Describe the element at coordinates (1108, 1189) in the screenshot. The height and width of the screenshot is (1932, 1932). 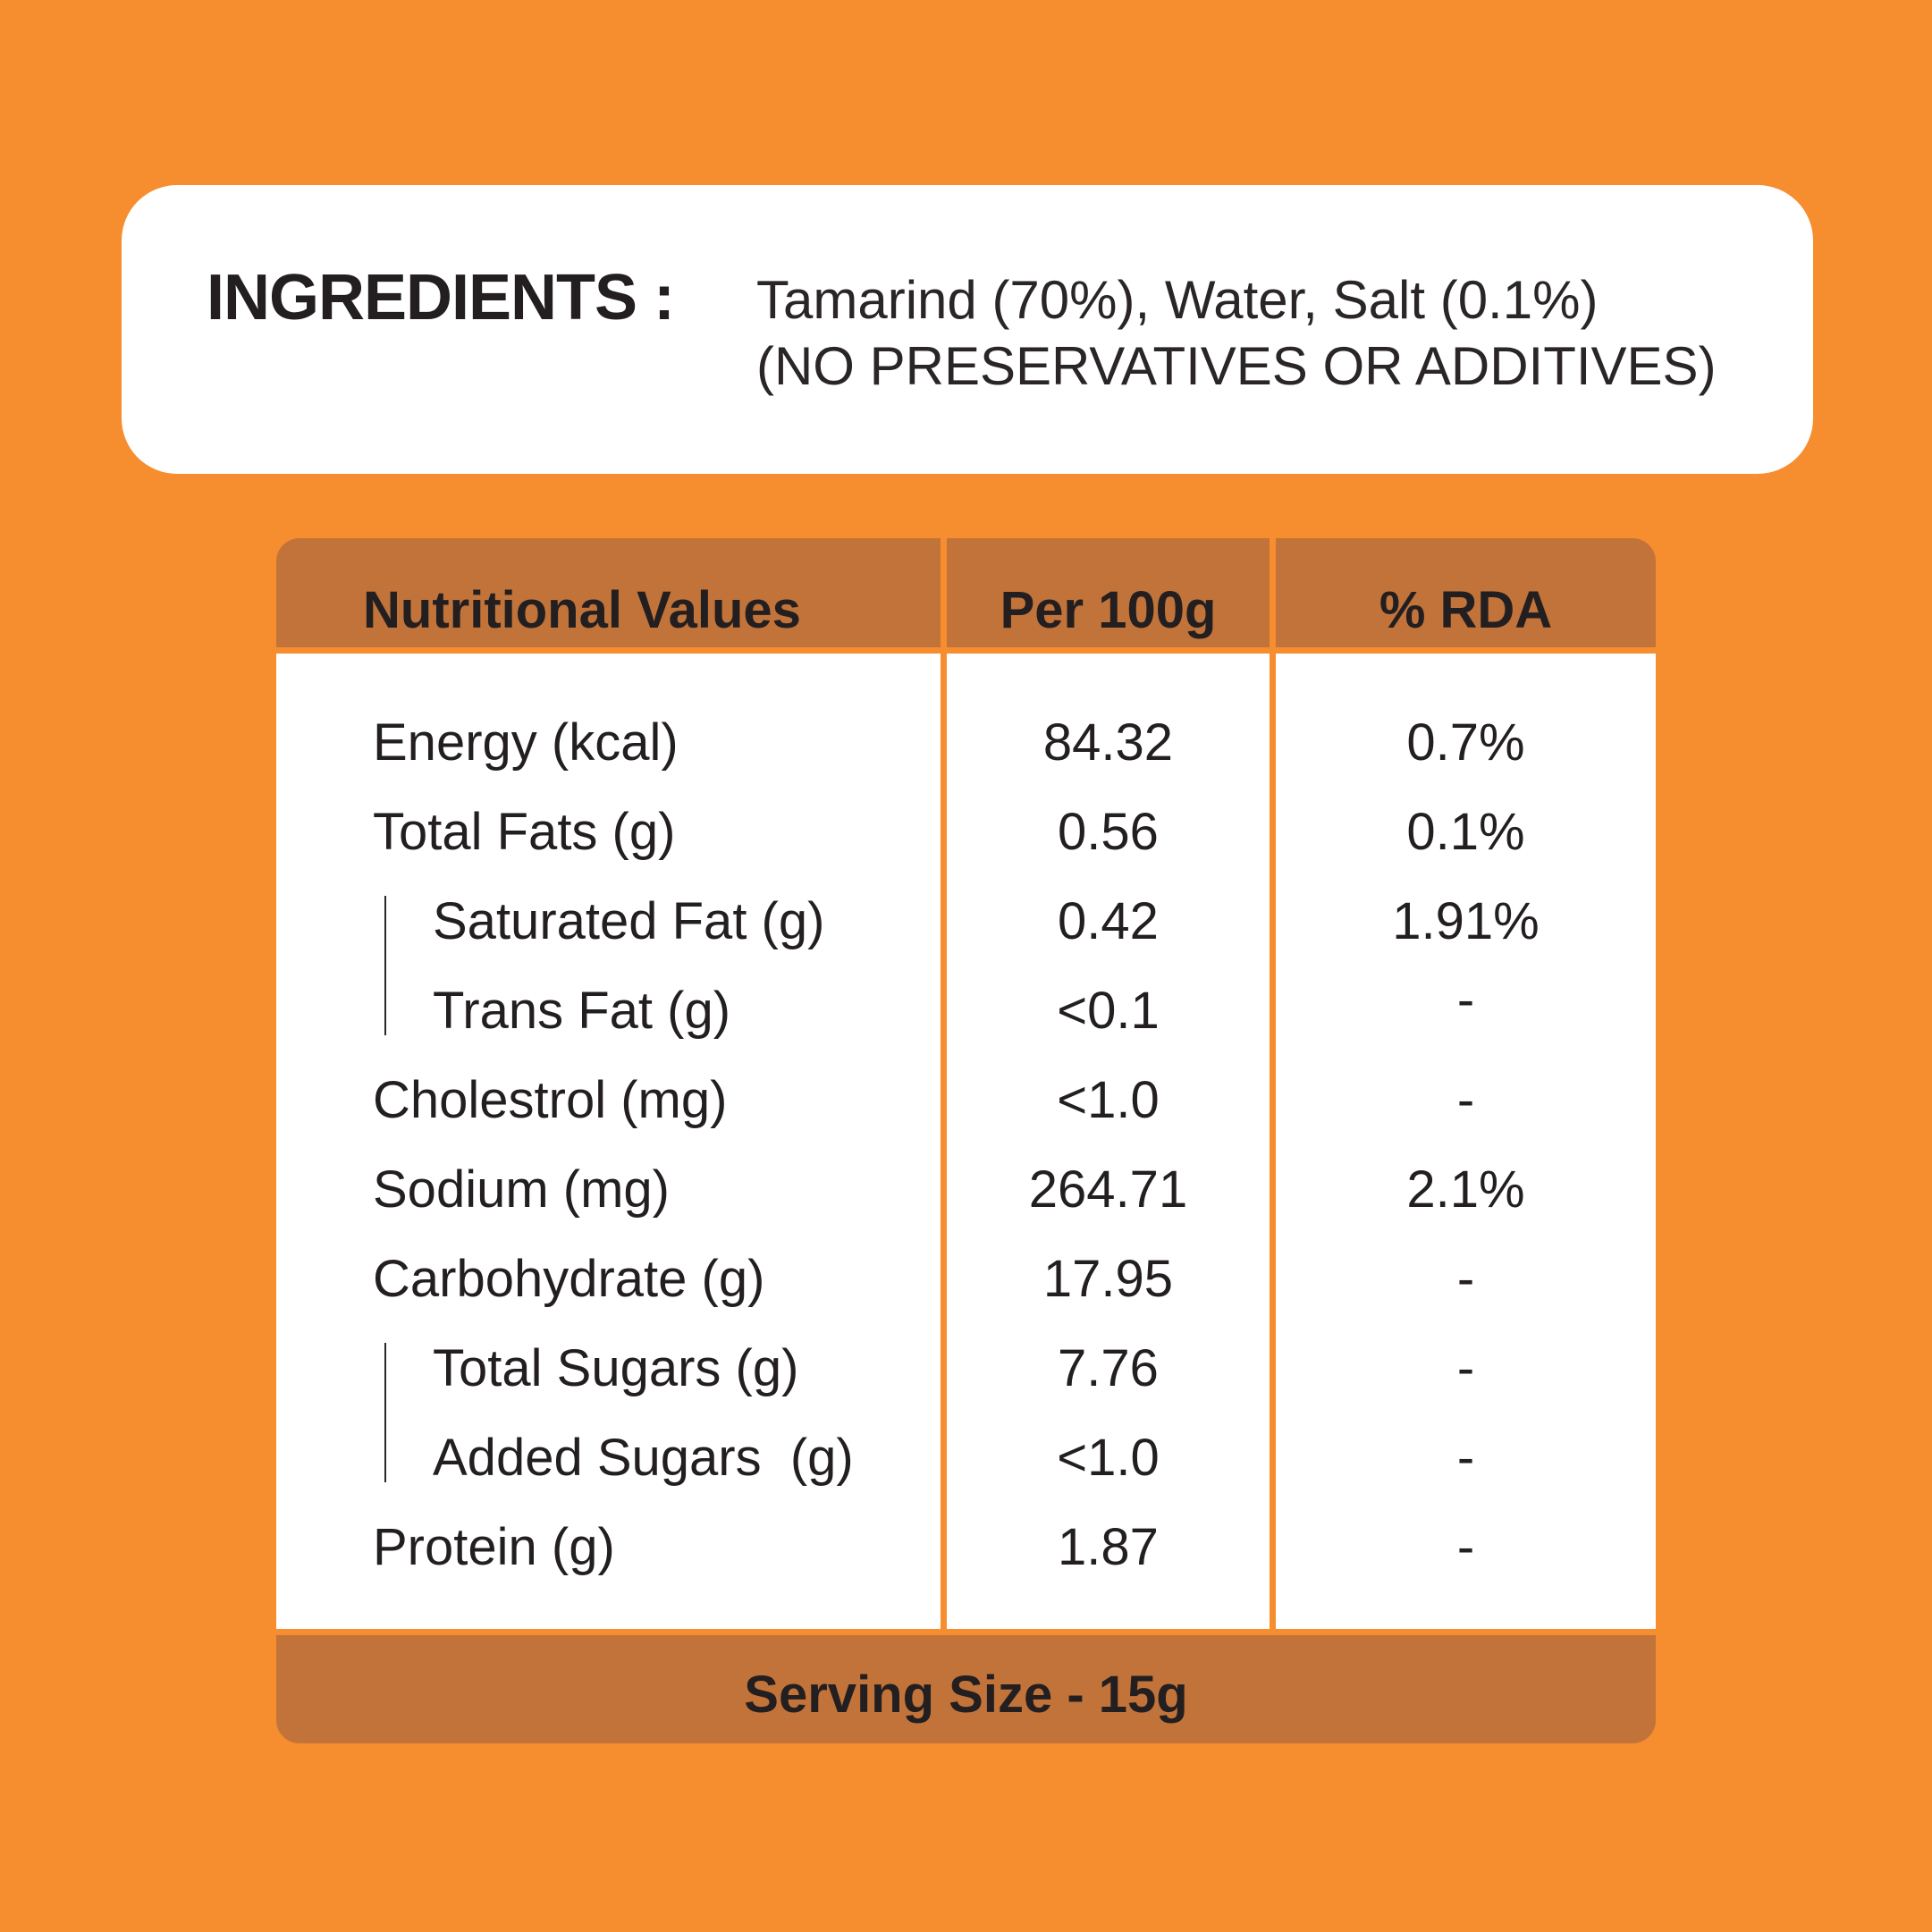
I see `nutrient-per-100g: 264.71` at that location.